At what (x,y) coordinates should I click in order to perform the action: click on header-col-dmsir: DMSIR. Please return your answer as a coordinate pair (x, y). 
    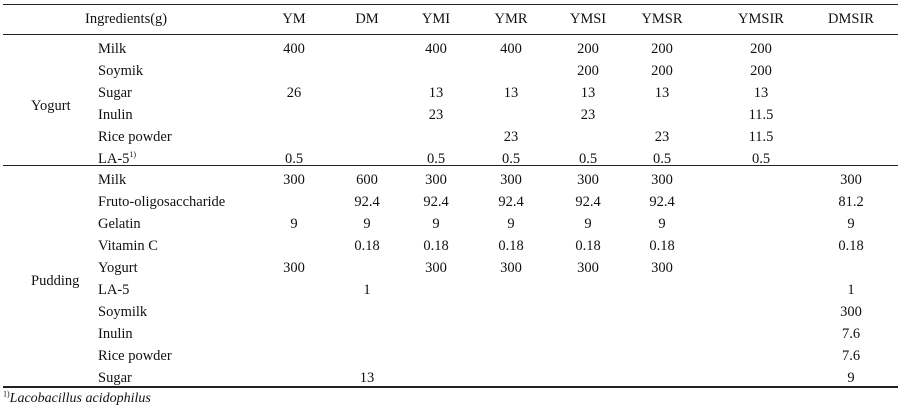
    Looking at the image, I should click on (851, 19).